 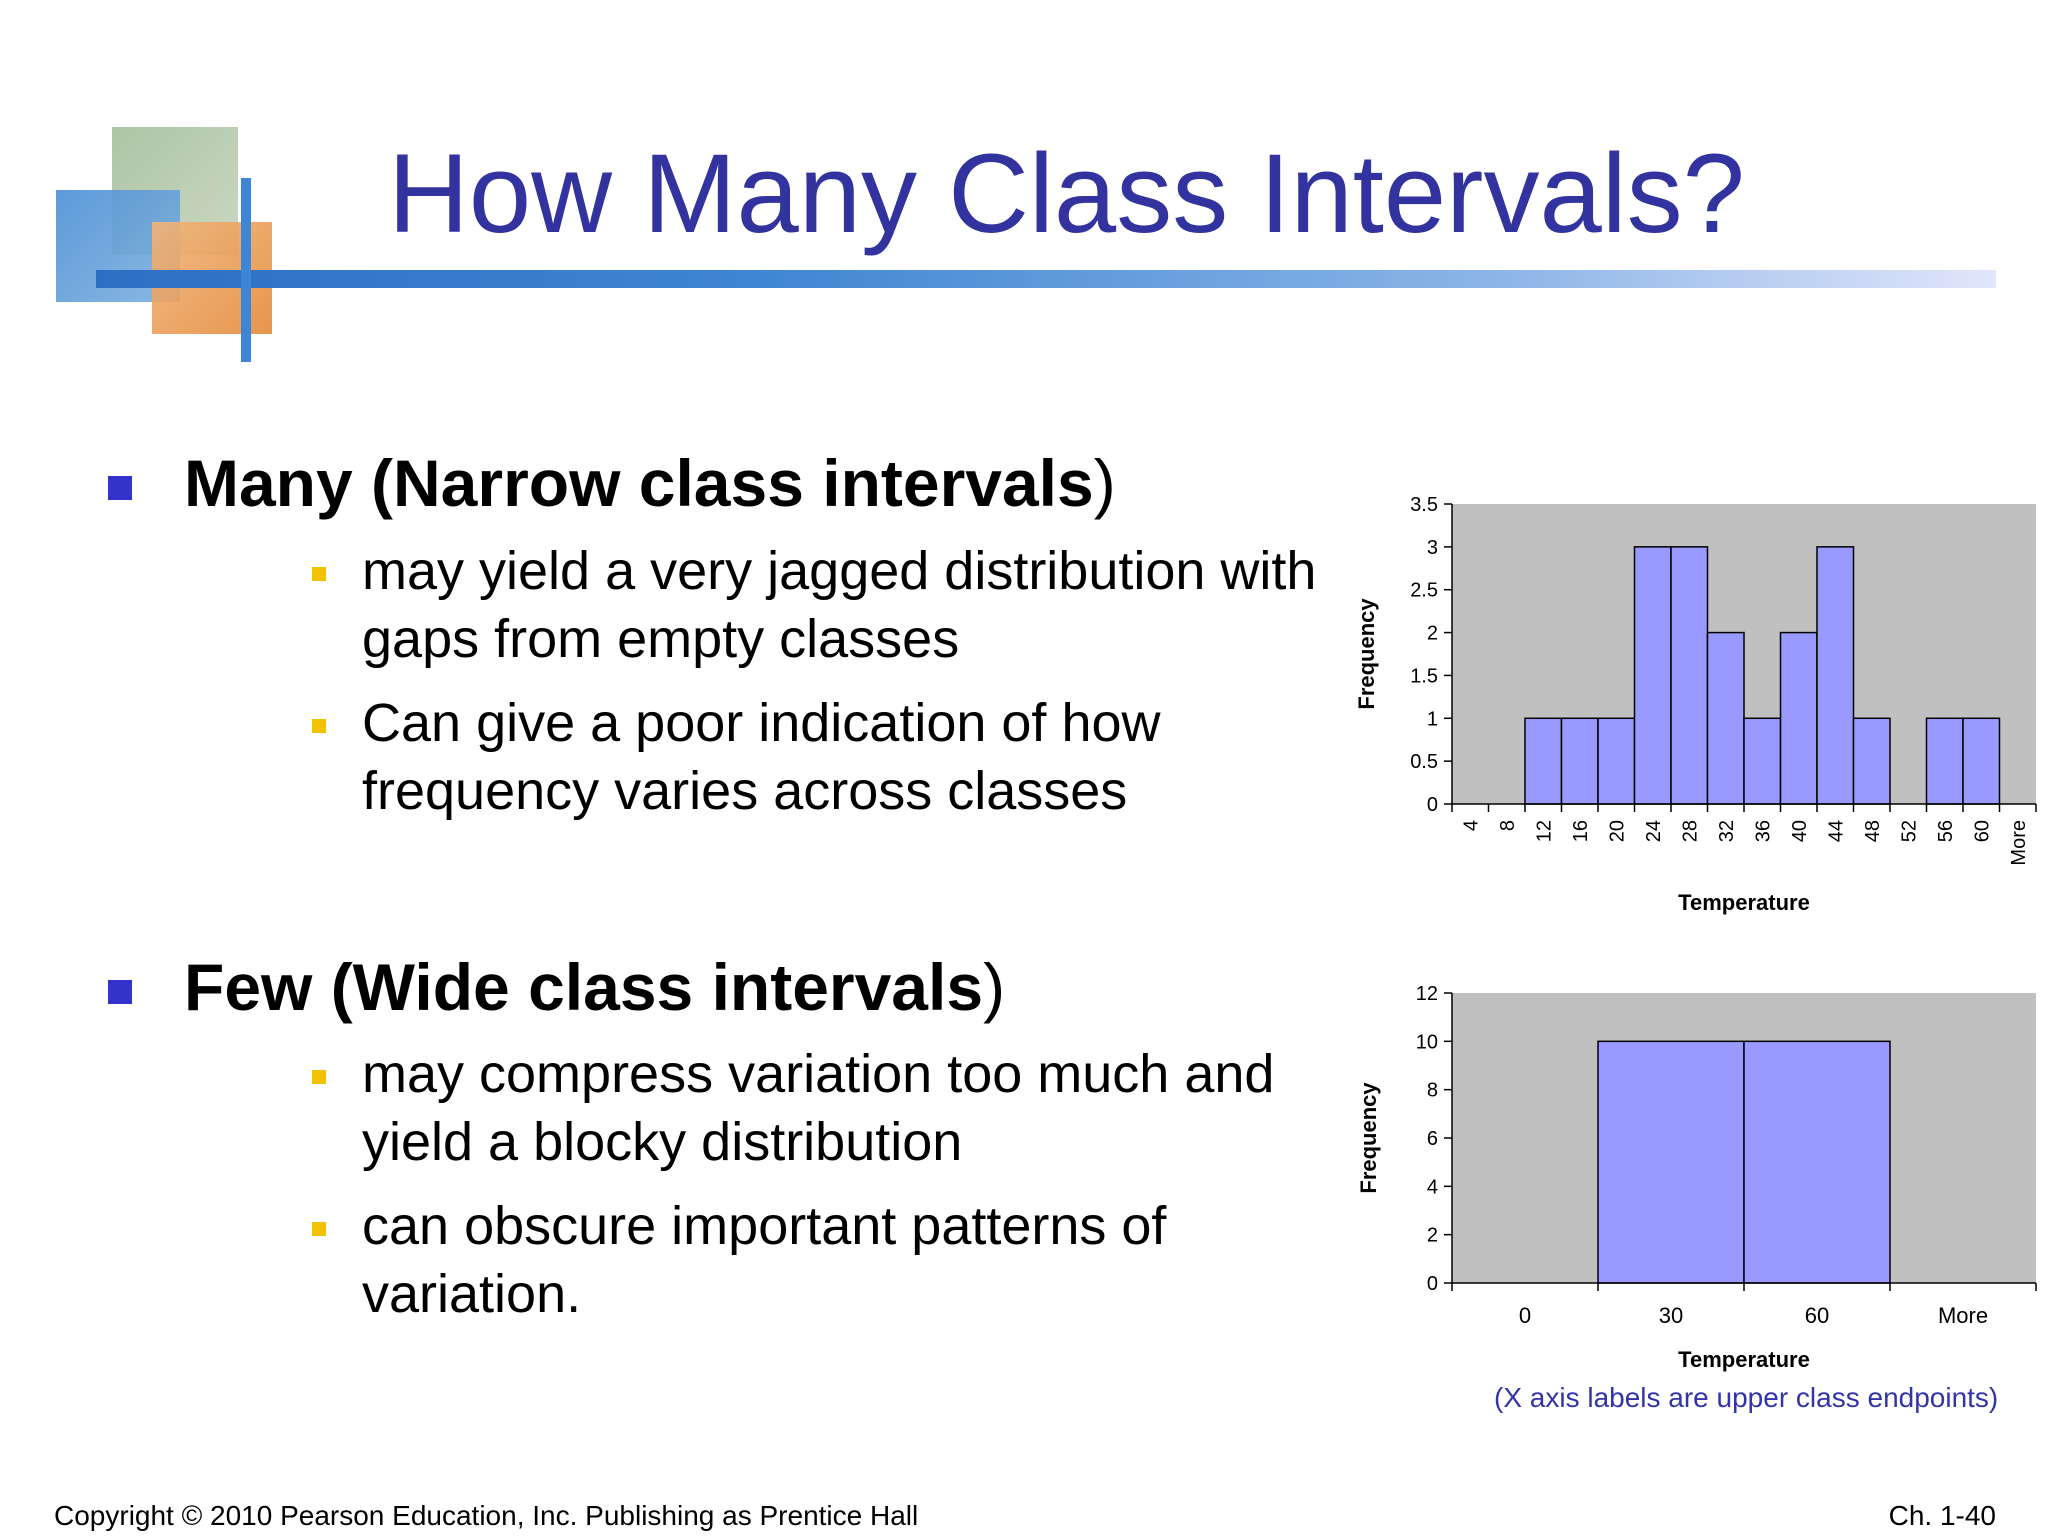 I want to click on x-tick-label: 32, so click(x=1727, y=831).